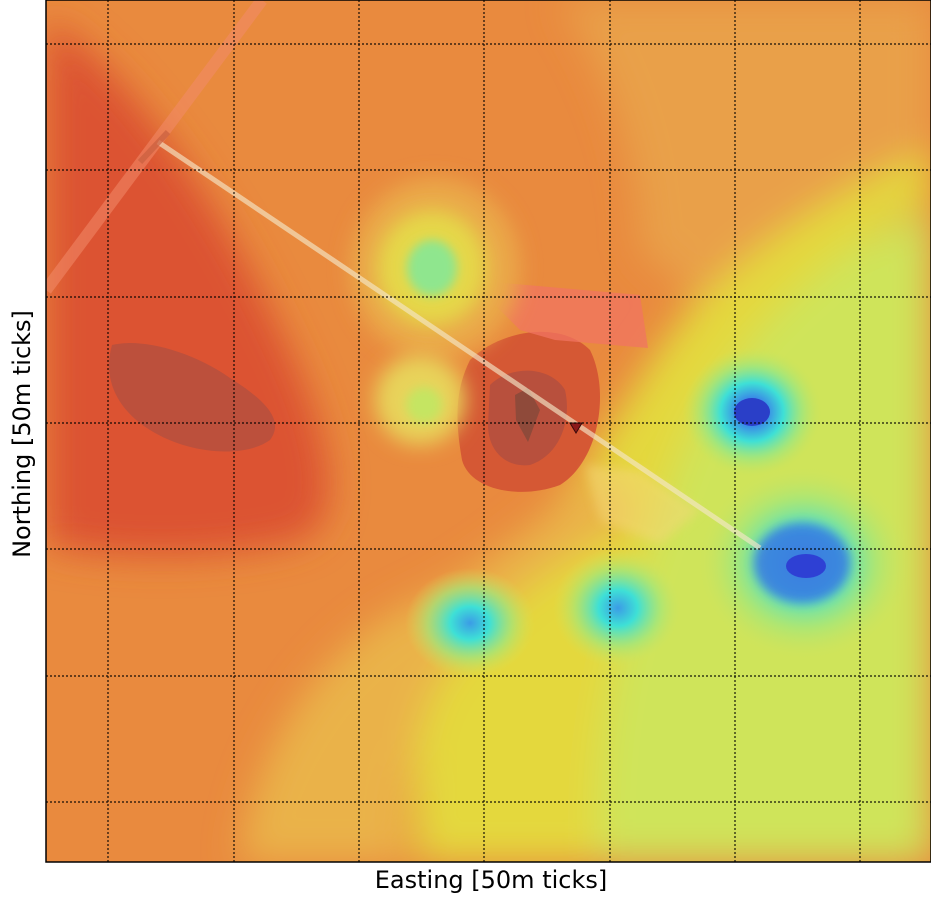  What do you see at coordinates (528, 411) in the screenshot?
I see `central-maximum` at bounding box center [528, 411].